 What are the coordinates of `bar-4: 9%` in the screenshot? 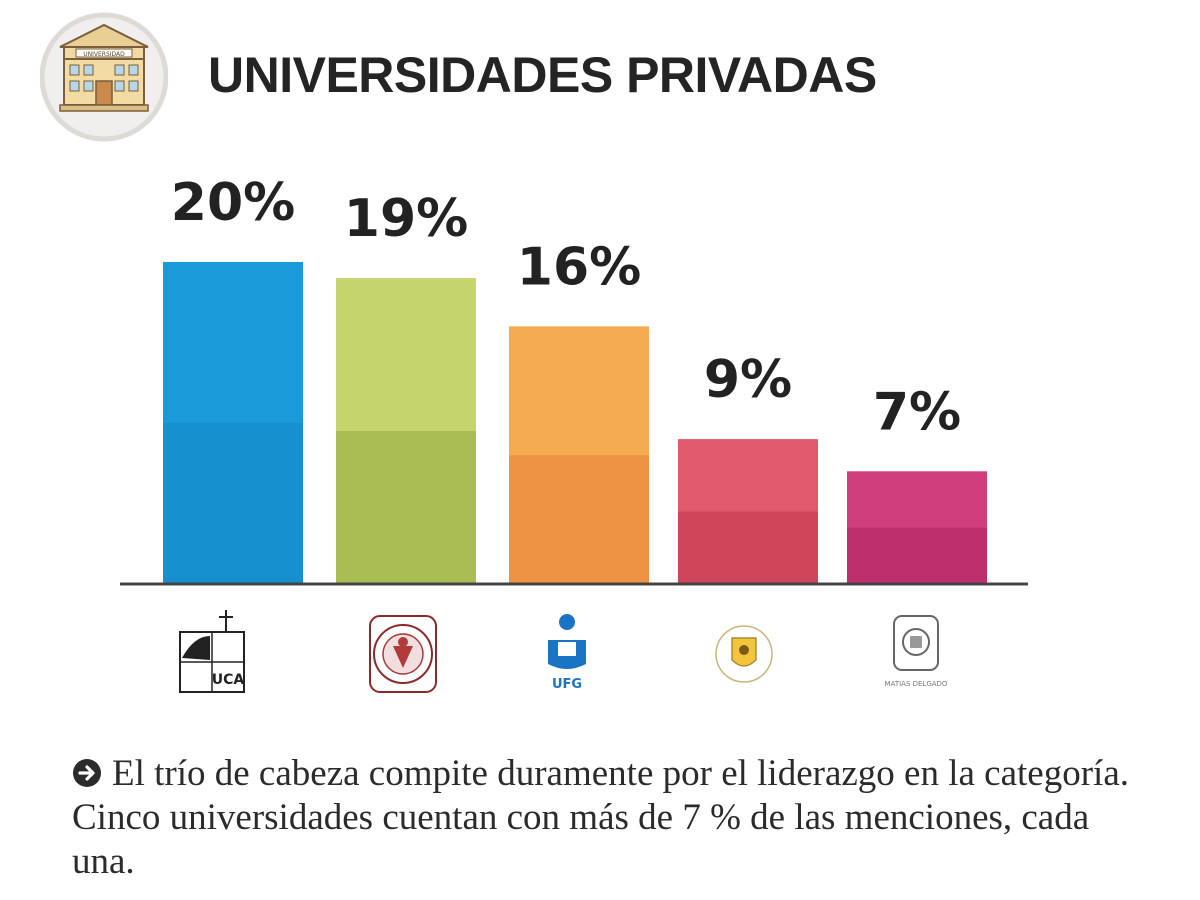 It's located at (748, 467).